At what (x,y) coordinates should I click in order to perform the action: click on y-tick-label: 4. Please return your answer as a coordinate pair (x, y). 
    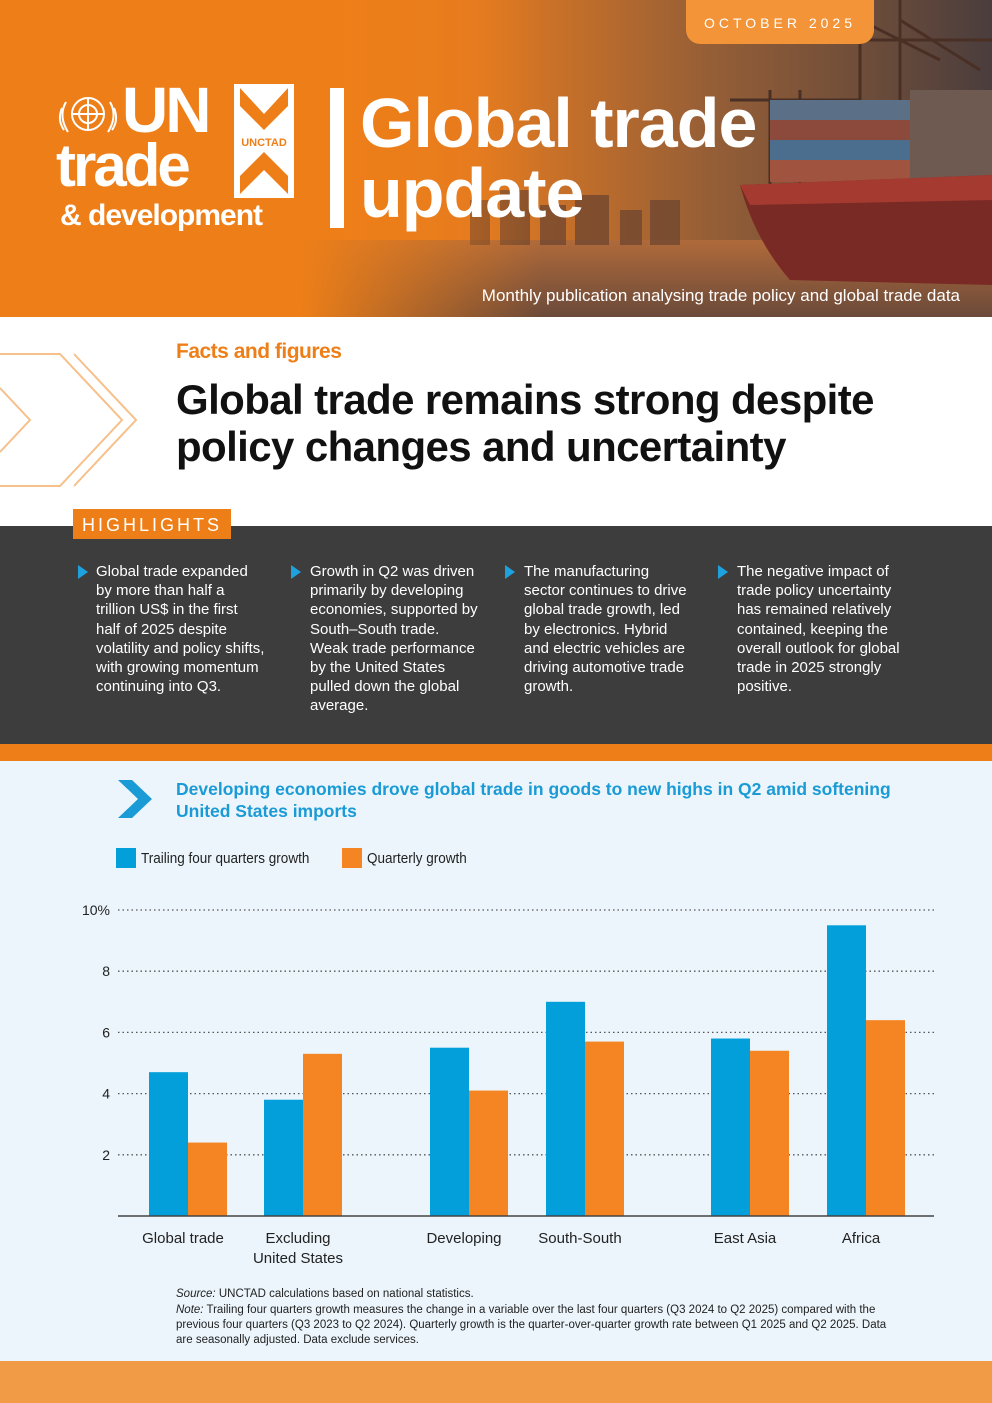
    Looking at the image, I should click on (106, 1094).